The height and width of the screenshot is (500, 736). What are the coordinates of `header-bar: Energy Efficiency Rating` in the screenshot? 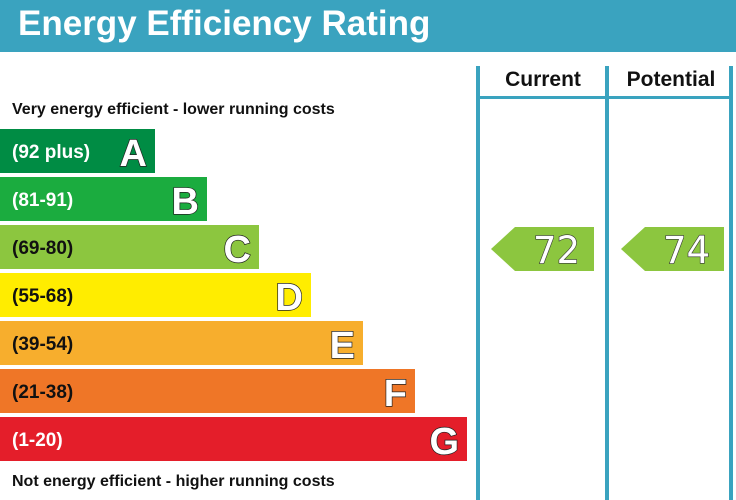 It's located at (368, 26).